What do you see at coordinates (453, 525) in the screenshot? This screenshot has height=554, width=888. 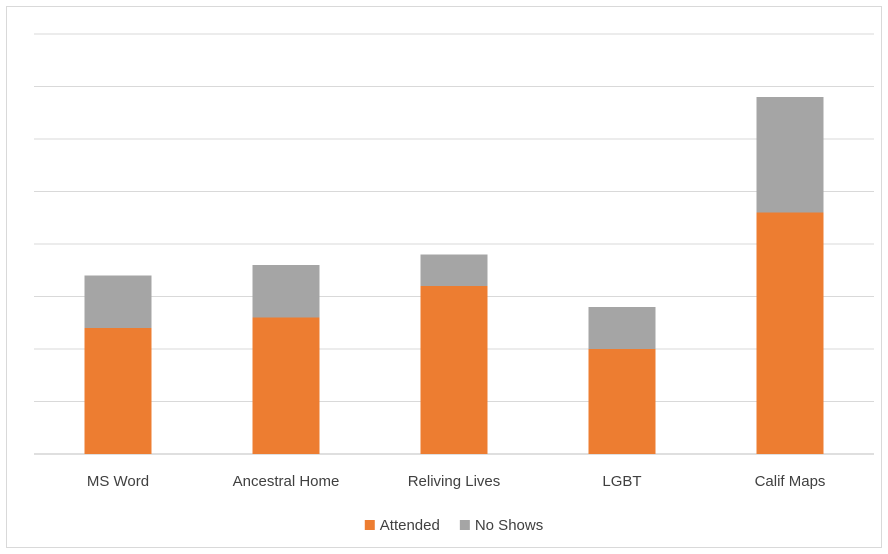 I see `legend: Attended No Shows` at bounding box center [453, 525].